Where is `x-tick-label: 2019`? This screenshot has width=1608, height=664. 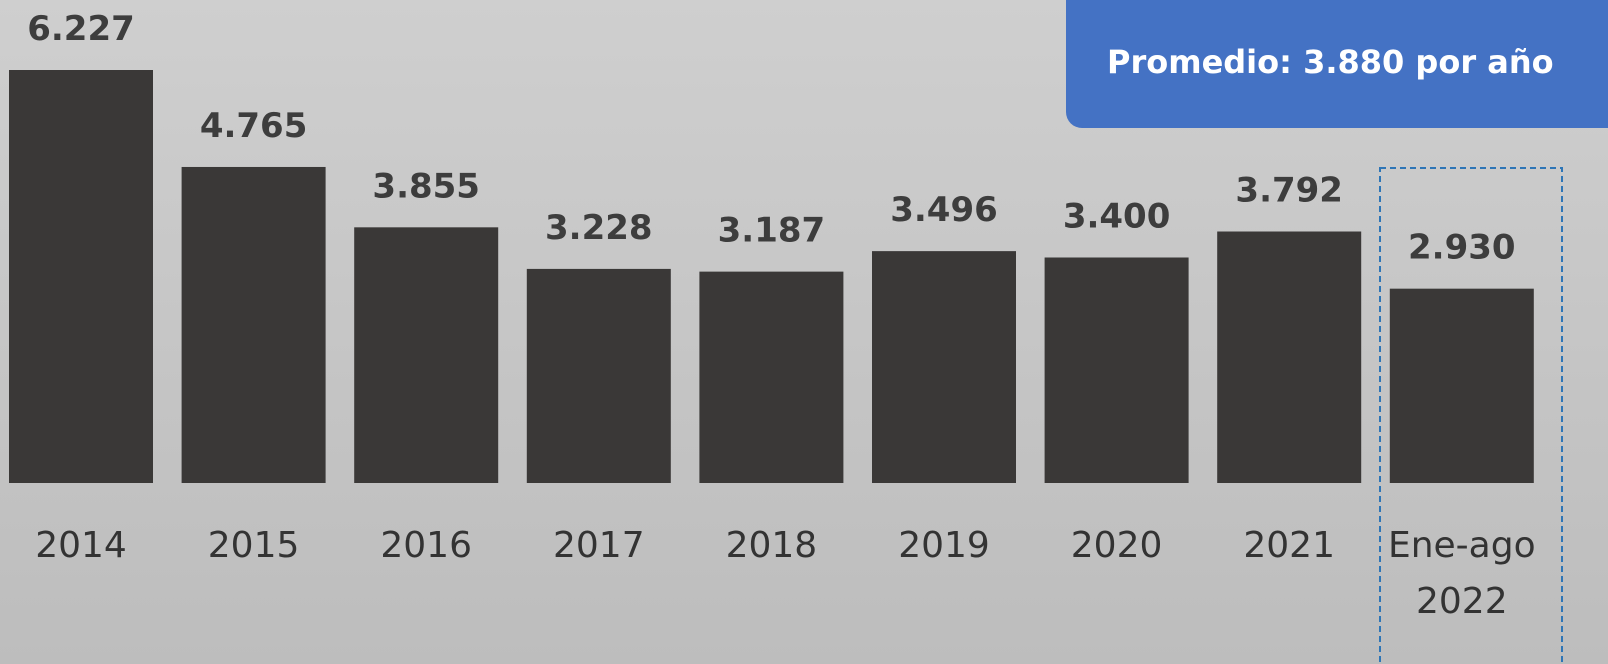
x-tick-label: 2019 is located at coordinates (944, 545).